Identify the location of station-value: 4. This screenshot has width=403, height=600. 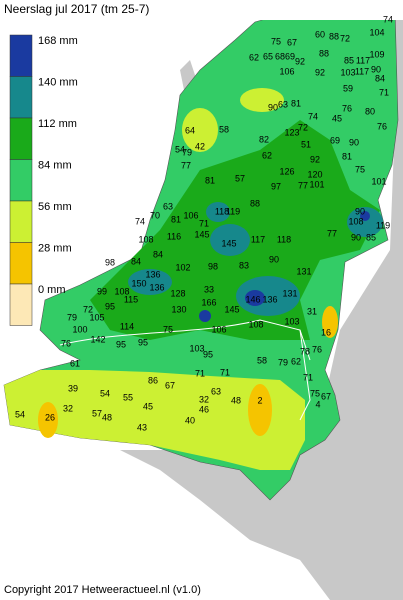
(317, 404).